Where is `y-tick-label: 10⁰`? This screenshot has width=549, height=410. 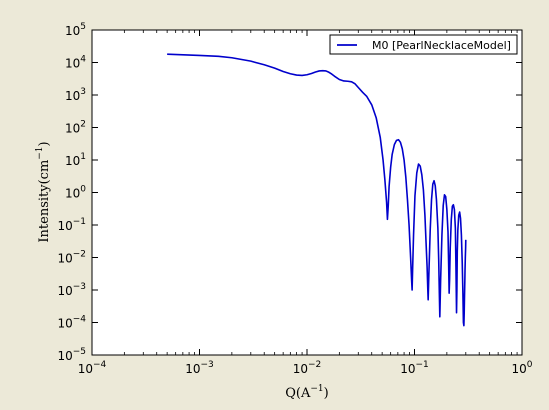
y-tick-label: 10⁰ is located at coordinates (75, 193).